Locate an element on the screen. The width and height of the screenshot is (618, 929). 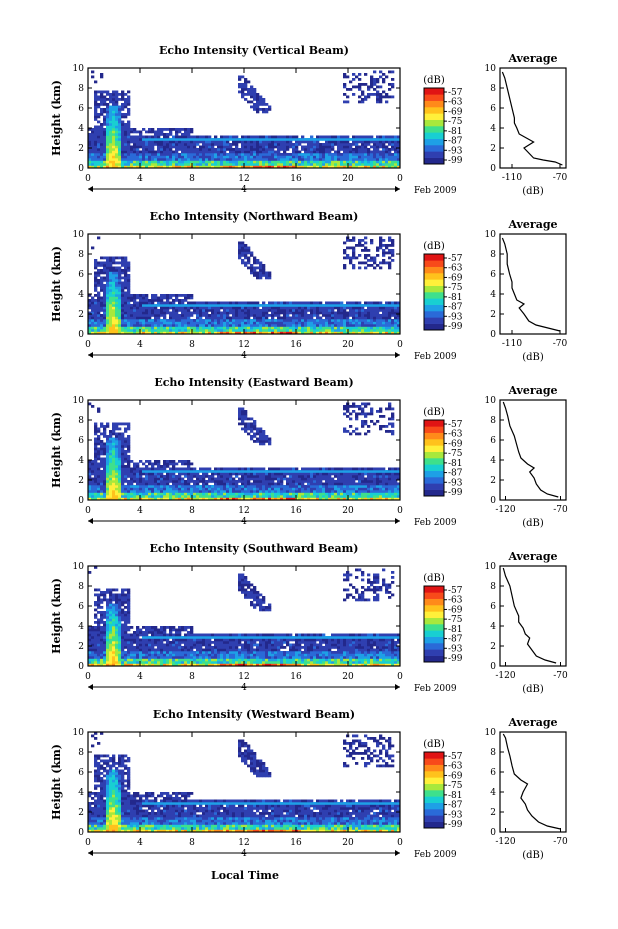
heatmap-cells is located at coordinates (244, 119).